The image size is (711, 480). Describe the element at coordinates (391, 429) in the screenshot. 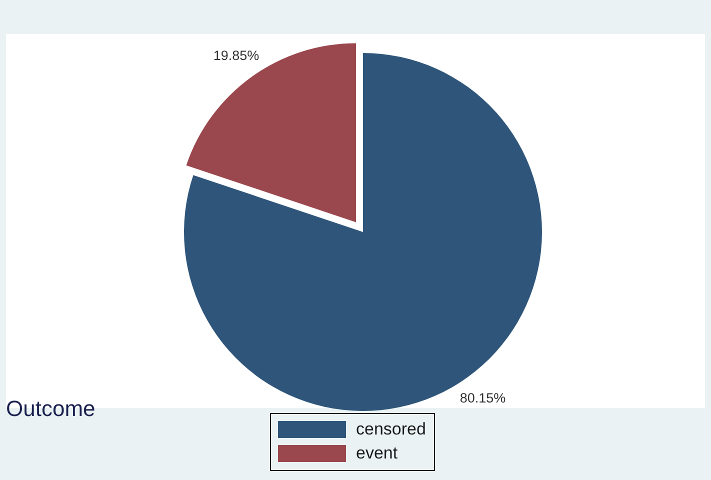

I see `legend-label: censored` at that location.